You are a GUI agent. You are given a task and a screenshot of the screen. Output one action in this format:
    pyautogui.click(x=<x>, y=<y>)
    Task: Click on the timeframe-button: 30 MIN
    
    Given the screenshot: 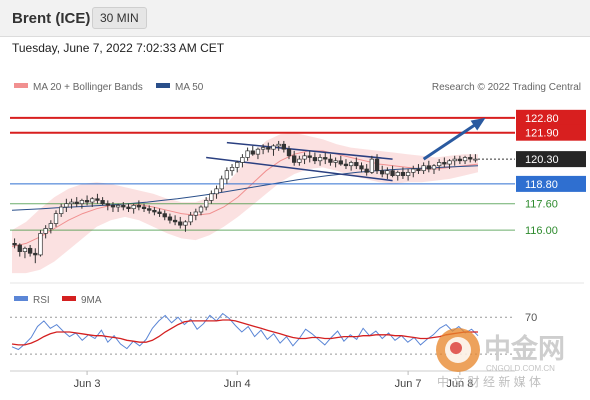 What is the action you would take?
    pyautogui.click(x=119, y=18)
    